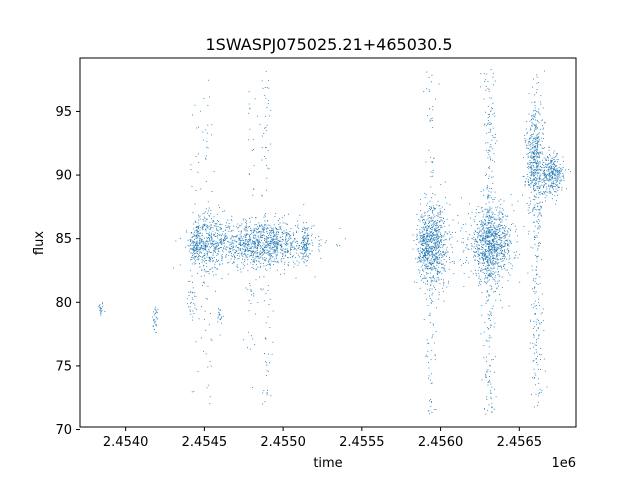 This screenshot has width=640, height=480. What do you see at coordinates (63, 430) in the screenshot?
I see `y-tick-label: 70` at bounding box center [63, 430].